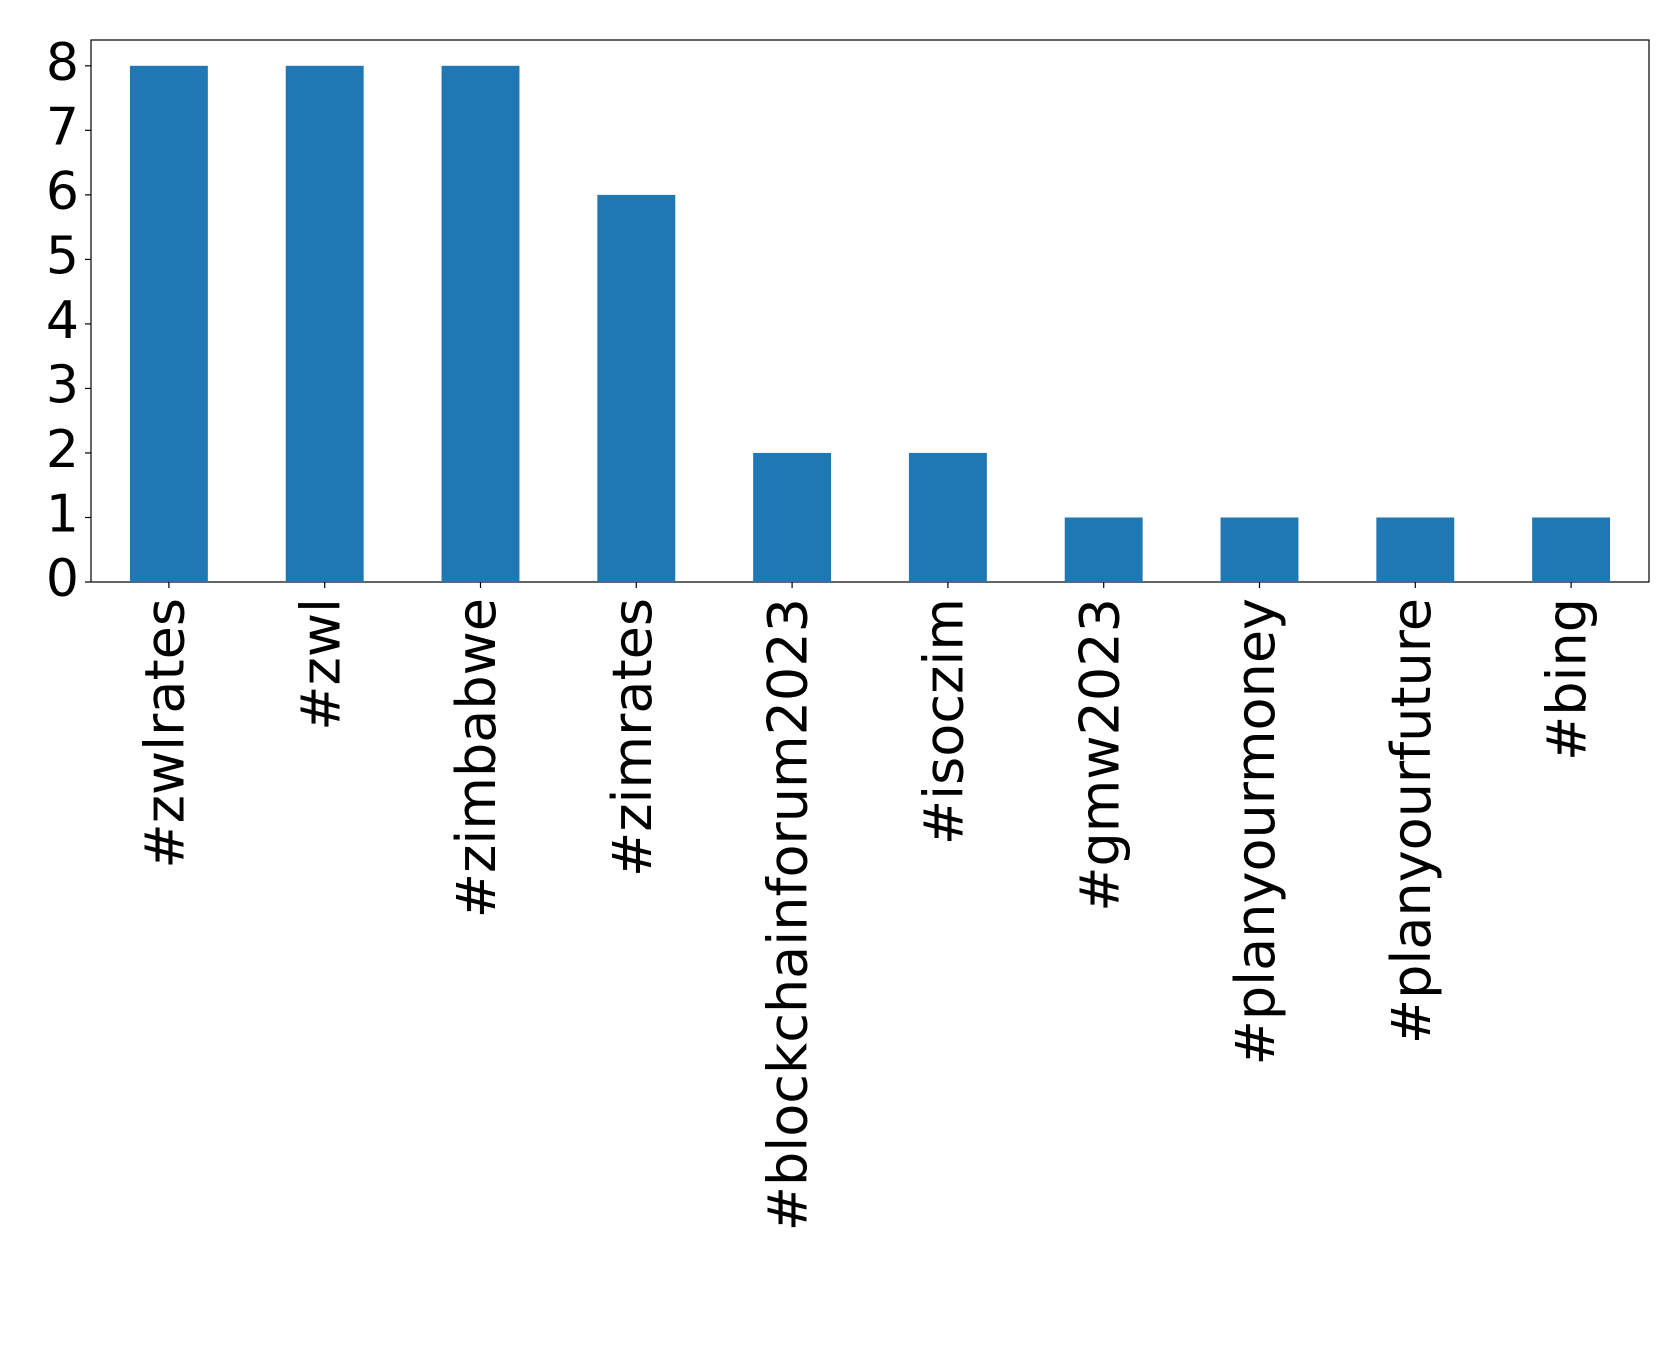 This screenshot has width=1679, height=1361. I want to click on x-tick-label: #zimrates, so click(632, 737).